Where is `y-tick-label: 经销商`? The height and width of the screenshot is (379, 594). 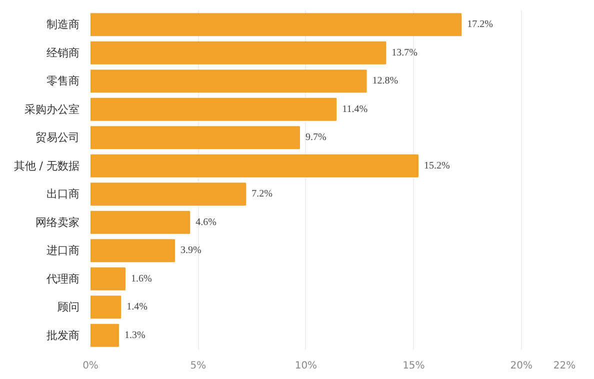 y-tick-label: 经销商 is located at coordinates (63, 53).